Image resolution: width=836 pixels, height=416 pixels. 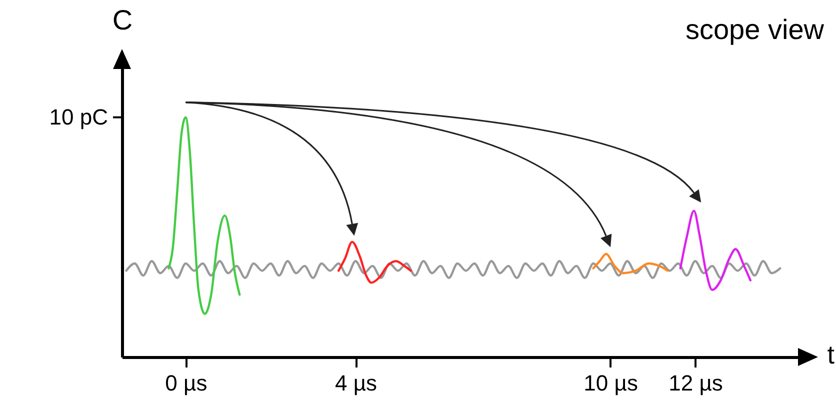 I want to click on text: 10 pC, so click(x=78, y=117).